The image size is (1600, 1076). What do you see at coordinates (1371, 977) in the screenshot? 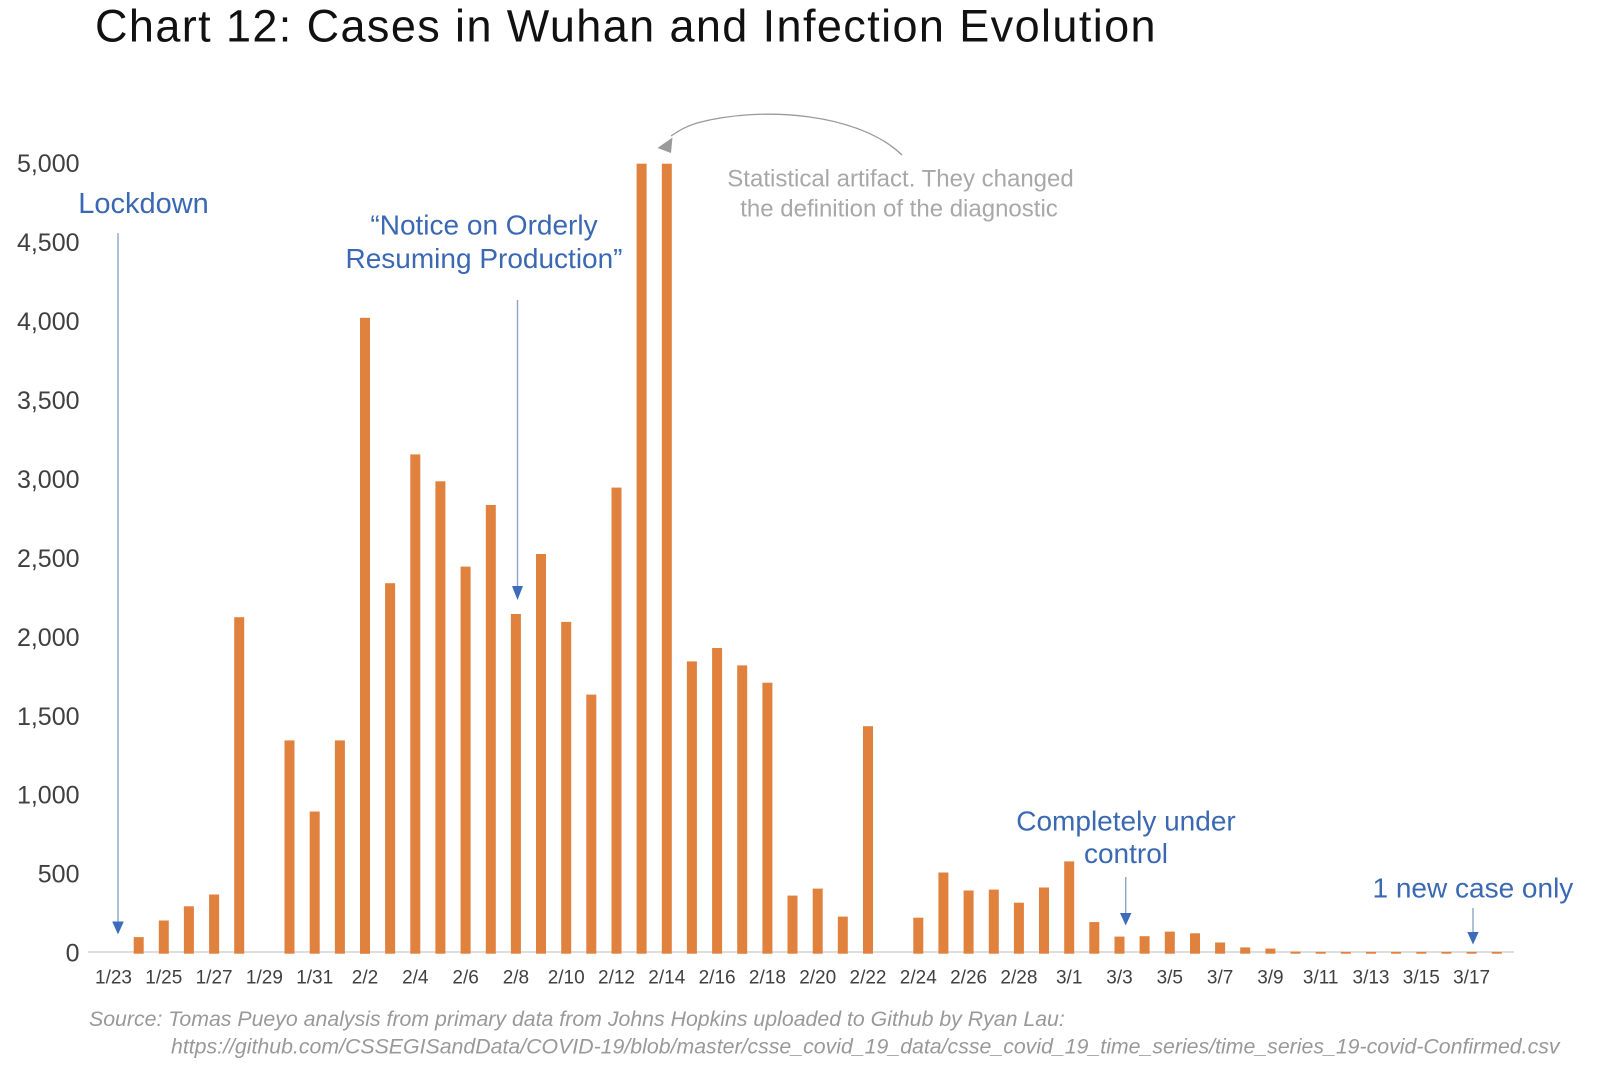
I see `svg-text: 3/13` at bounding box center [1371, 977].